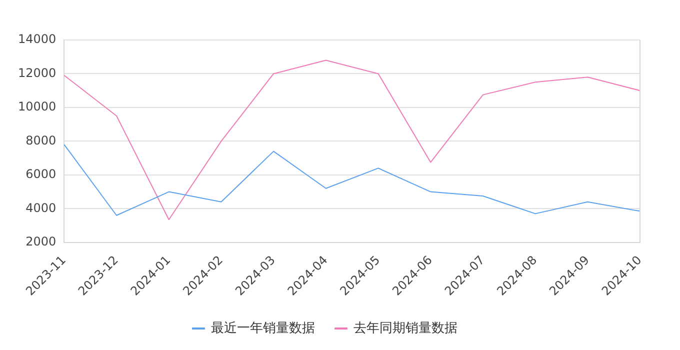  I want to click on y-tick-label: 8000, so click(41, 140).